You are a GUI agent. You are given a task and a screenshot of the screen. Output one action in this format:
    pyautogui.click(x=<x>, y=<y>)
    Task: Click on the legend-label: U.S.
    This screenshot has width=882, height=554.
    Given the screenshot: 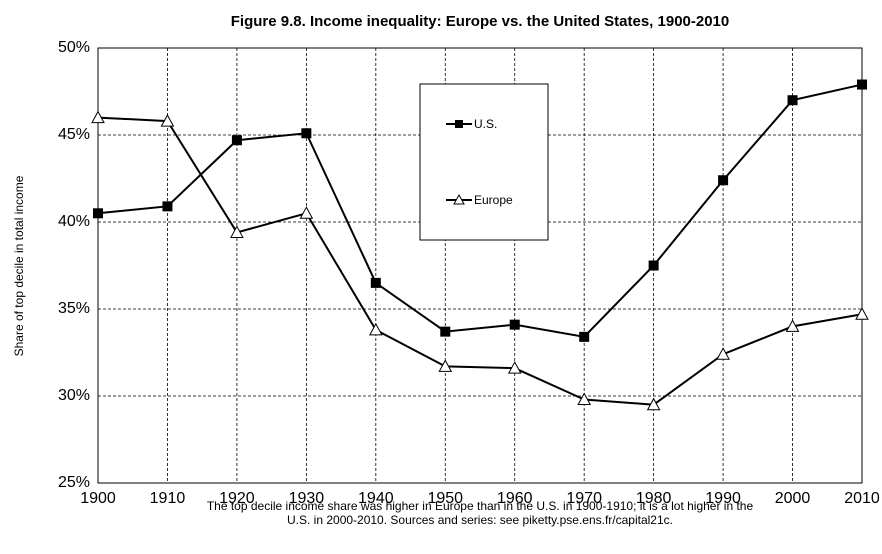 What is the action you would take?
    pyautogui.click(x=485, y=124)
    